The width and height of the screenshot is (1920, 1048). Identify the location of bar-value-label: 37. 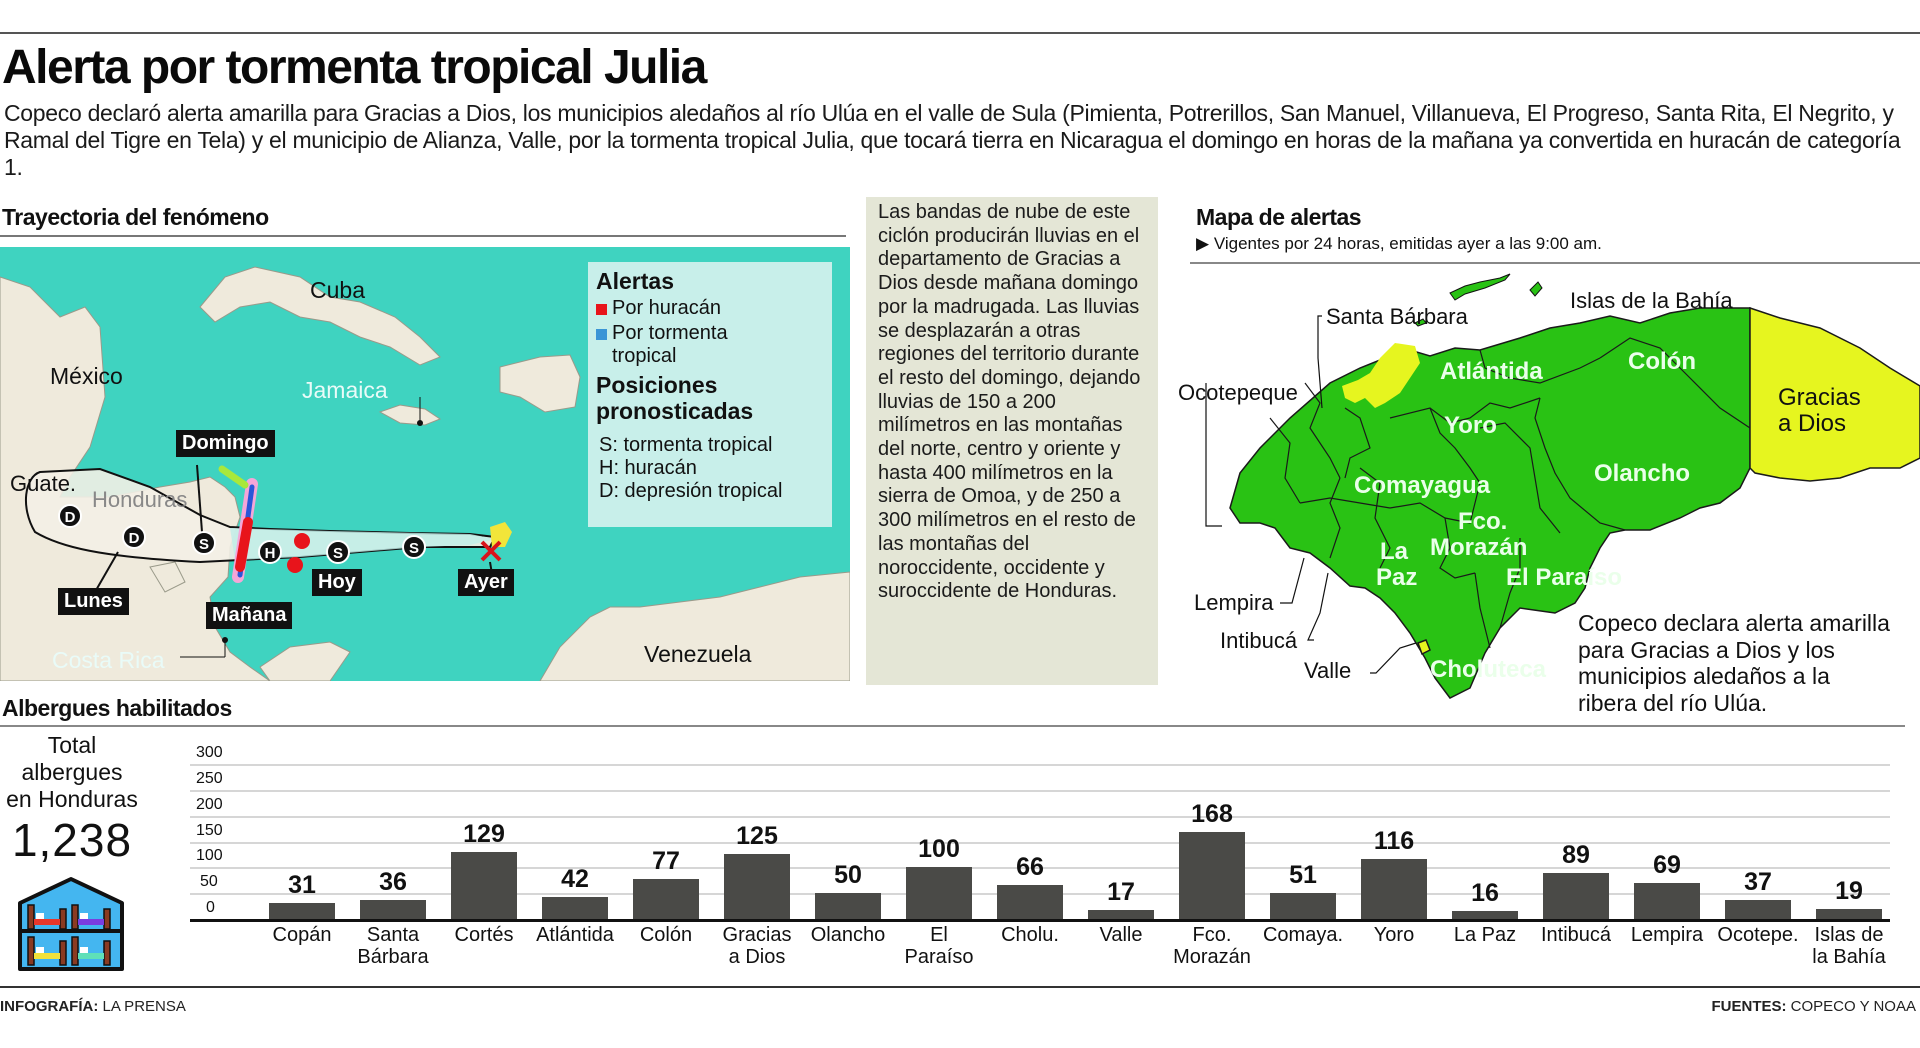
(1758, 881).